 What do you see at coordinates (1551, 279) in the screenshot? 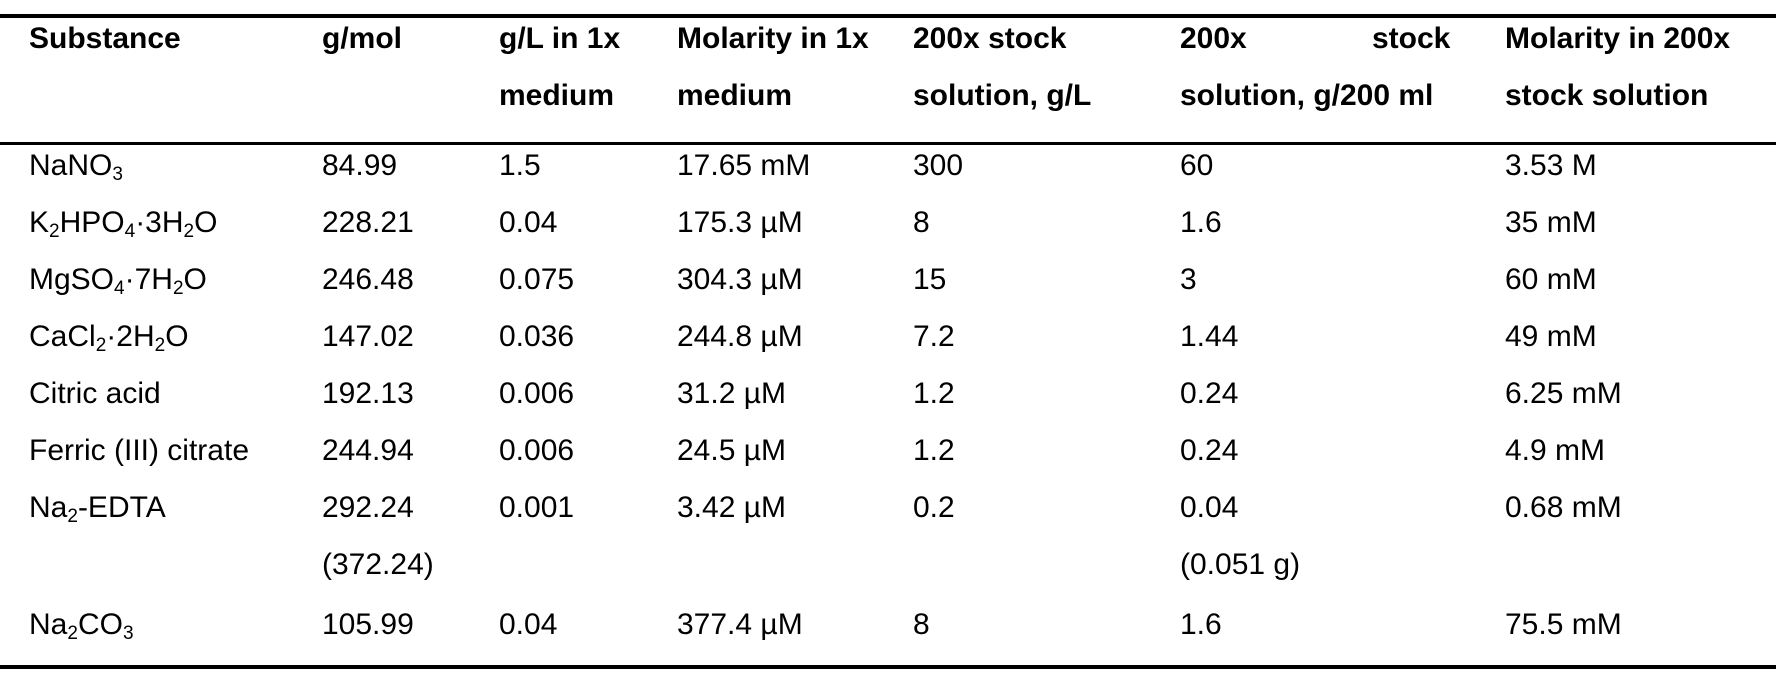
I see `table-cell: 60 mM` at bounding box center [1551, 279].